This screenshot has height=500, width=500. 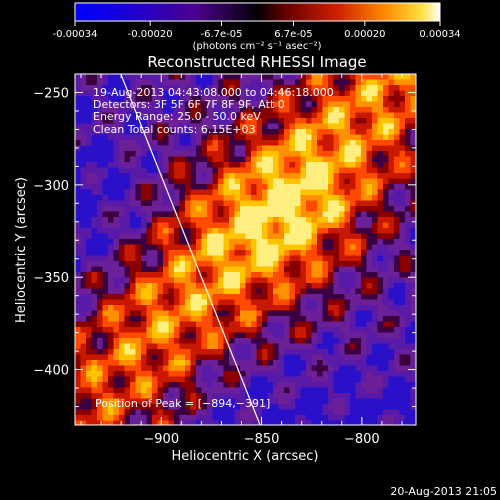 What do you see at coordinates (262, 439) in the screenshot?
I see `x-tick-label: −850` at bounding box center [262, 439].